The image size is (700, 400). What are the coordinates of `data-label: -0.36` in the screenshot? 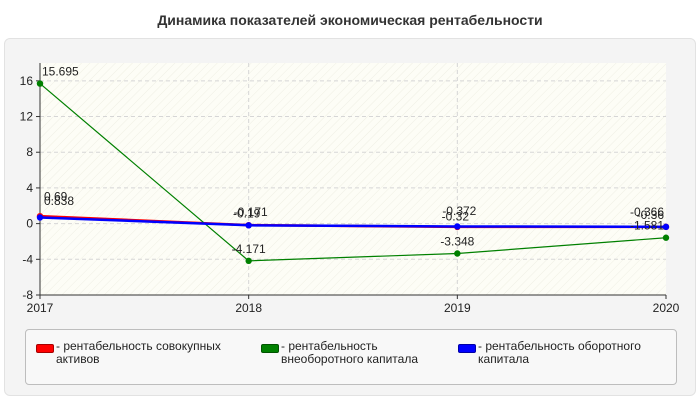 It's located at (651, 215).